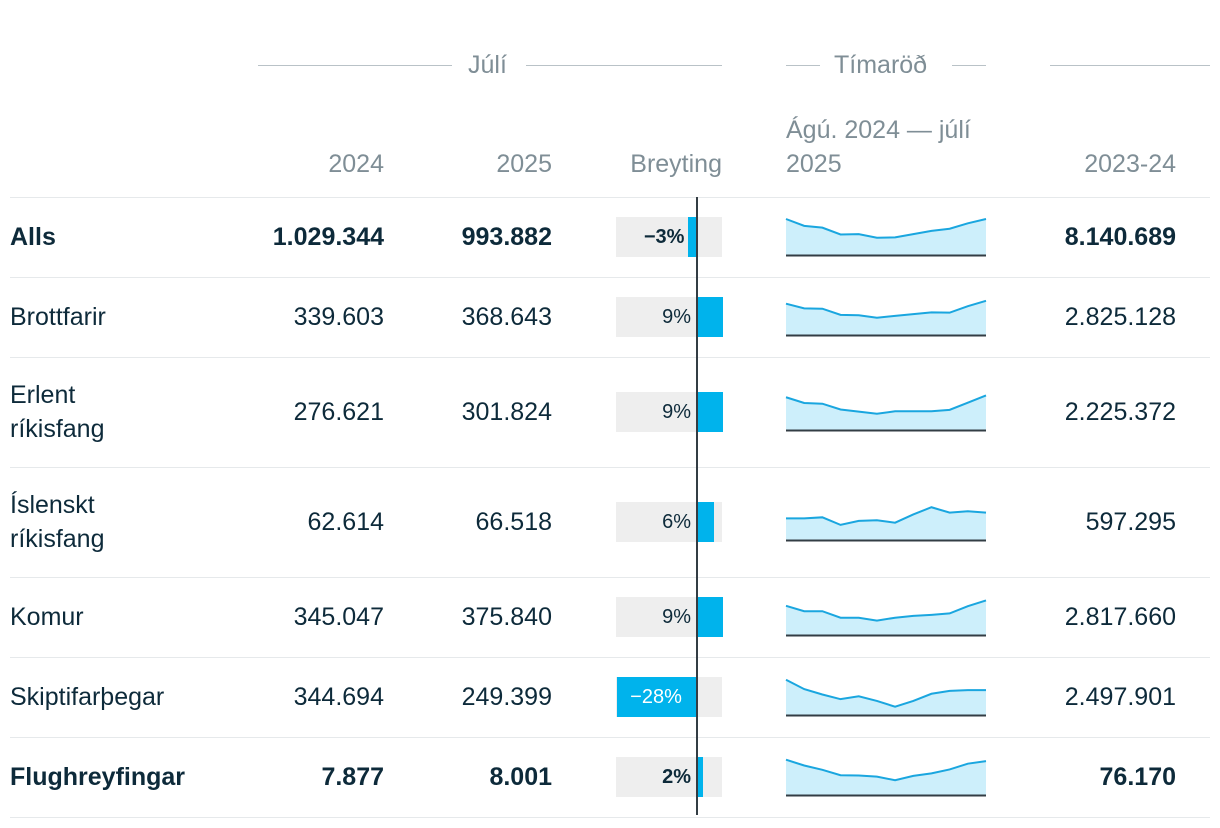  What do you see at coordinates (338, 317) in the screenshot?
I see `value-2024: 339.603` at bounding box center [338, 317].